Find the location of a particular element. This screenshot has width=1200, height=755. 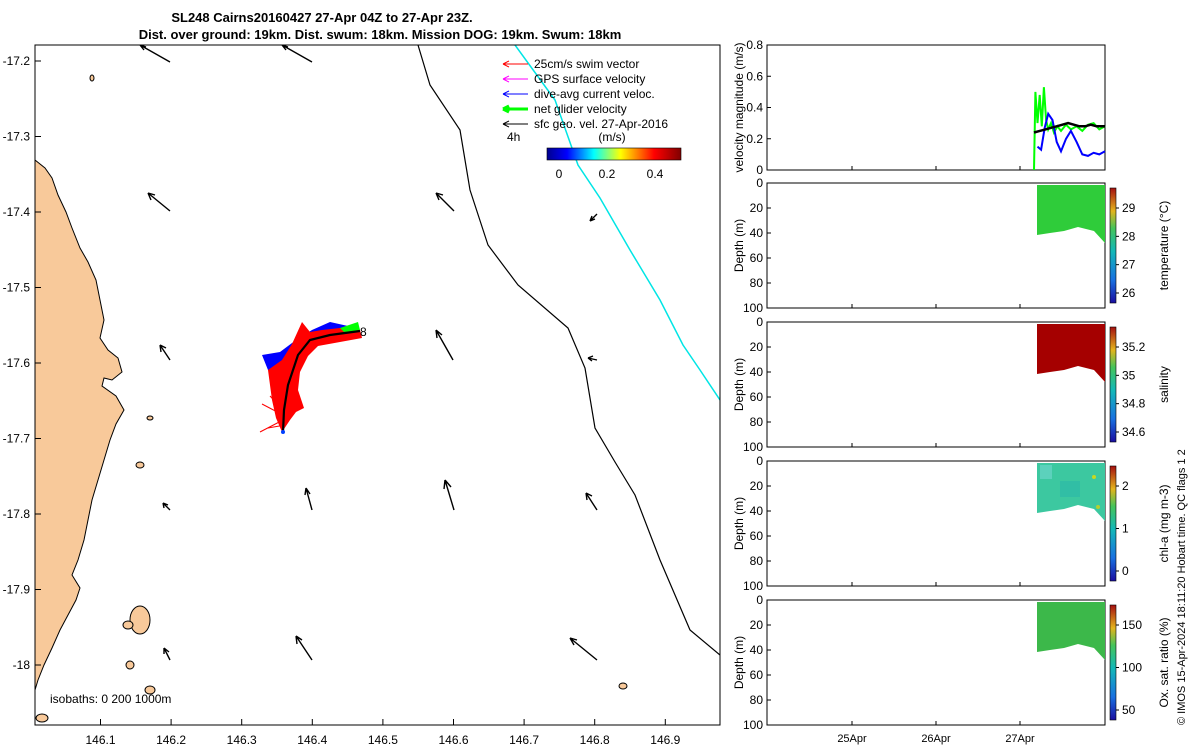

colorbar-tick-label: 35 is located at coordinates (1129, 375).